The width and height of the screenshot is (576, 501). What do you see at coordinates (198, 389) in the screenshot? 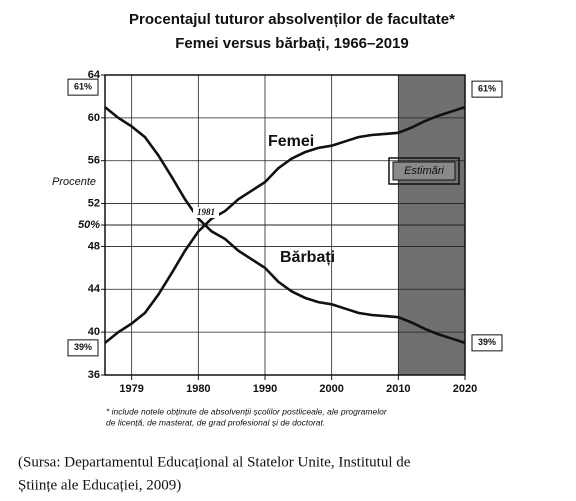
I see `x-tick-label: 1980` at bounding box center [198, 389].